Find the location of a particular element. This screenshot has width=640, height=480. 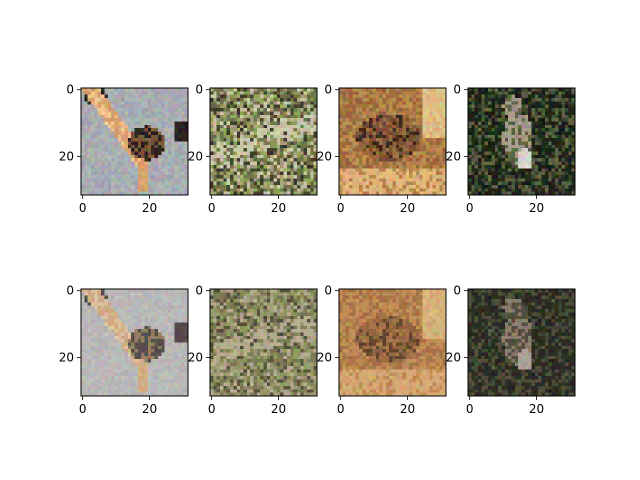

image-panel-original-4: 0 20 0 20 is located at coordinates (511, 149).